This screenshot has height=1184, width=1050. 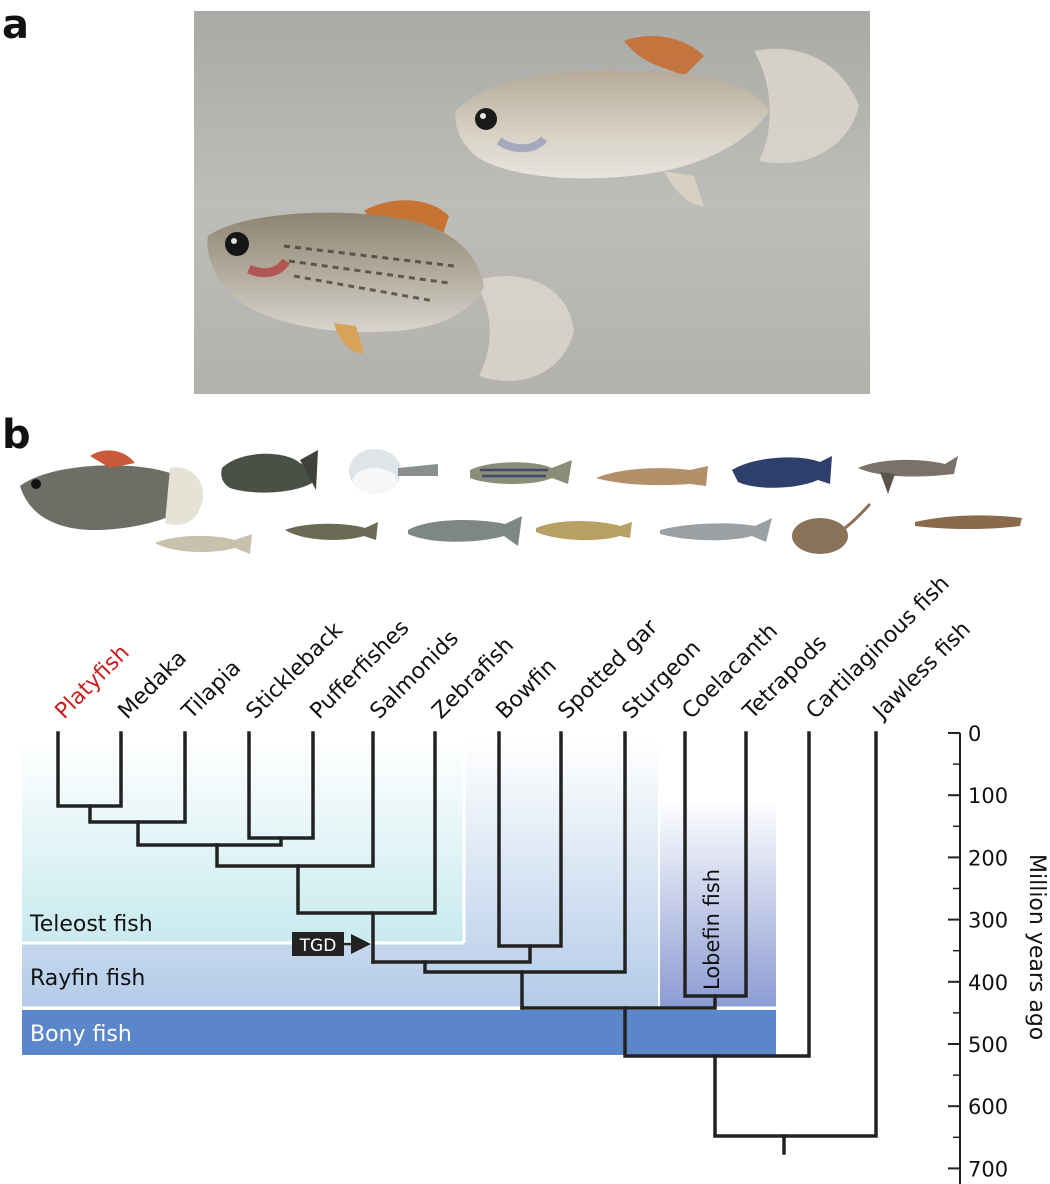 What do you see at coordinates (295, 799) in the screenshot?
I see `branch-salmonids` at bounding box center [295, 799].